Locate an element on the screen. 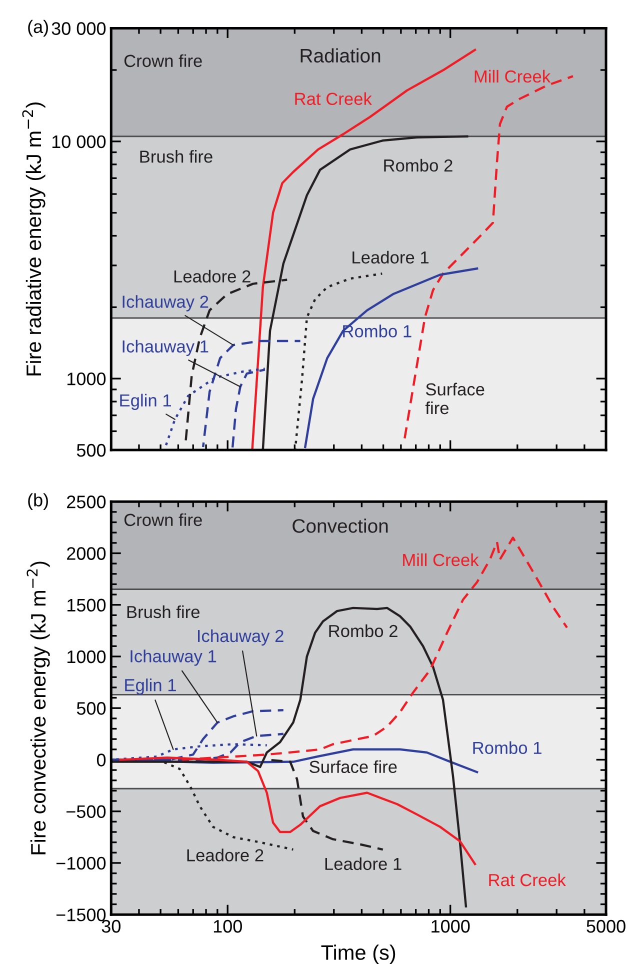 This screenshot has height=974, width=628. x-tick-label: 1000 is located at coordinates (451, 926).